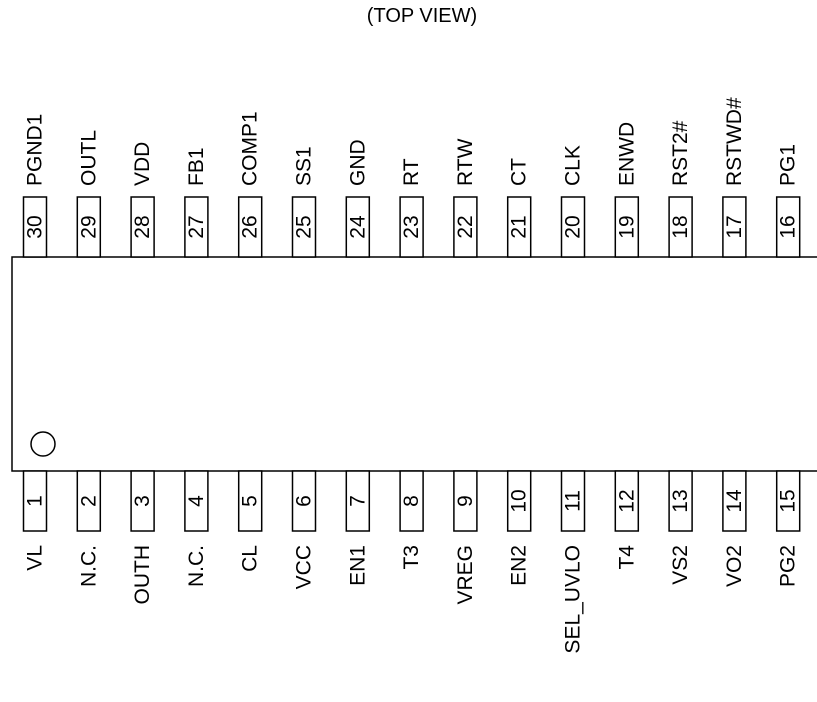 This screenshot has width=817, height=702. I want to click on pin-number: 16, so click(788, 226).